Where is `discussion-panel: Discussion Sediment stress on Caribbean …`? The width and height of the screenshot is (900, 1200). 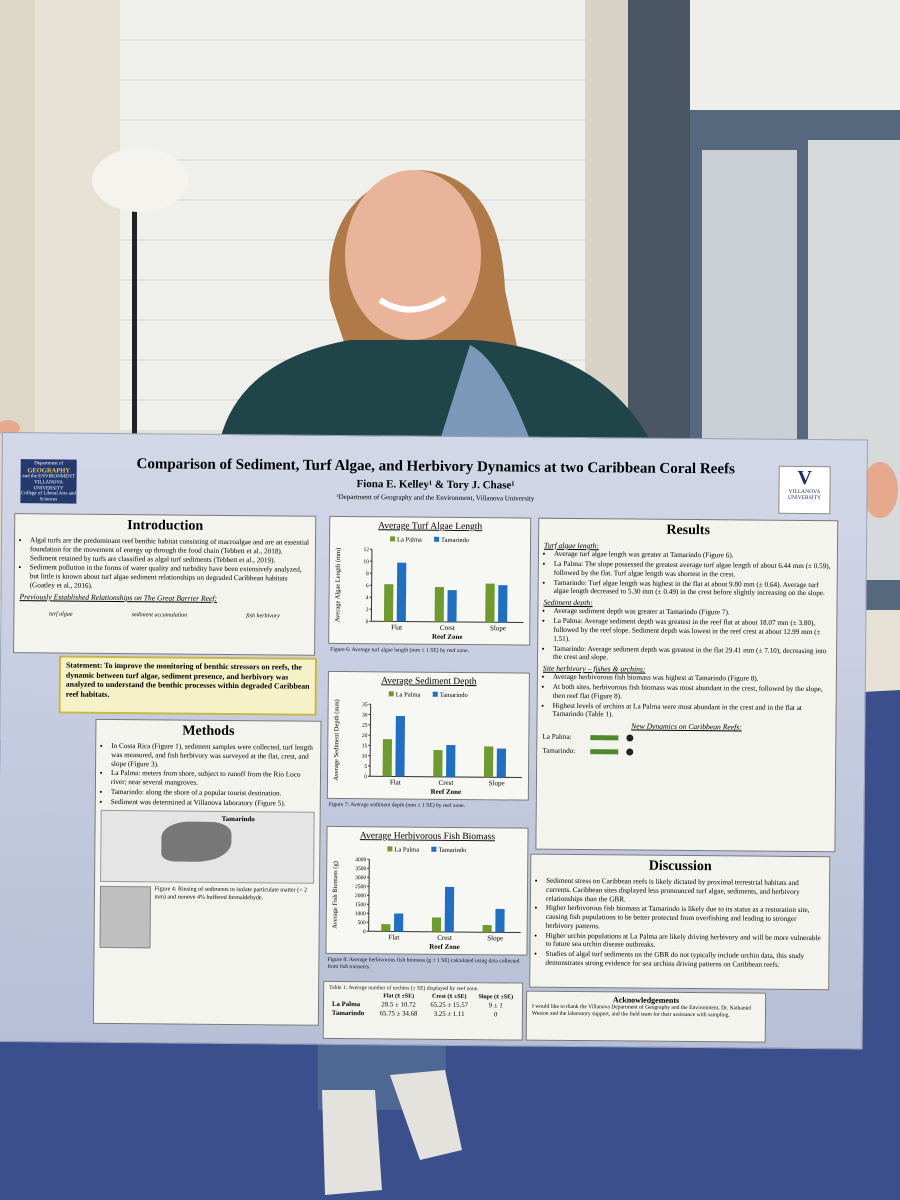
discussion-panel: Discussion Sediment stress on Caribbean … is located at coordinates (680, 922).